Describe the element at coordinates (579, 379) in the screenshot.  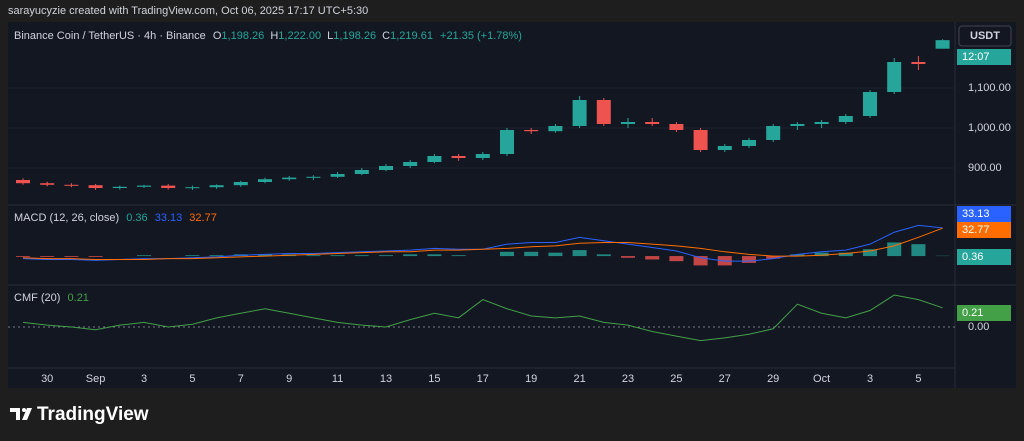
I see `x-tick-label: 21` at that location.